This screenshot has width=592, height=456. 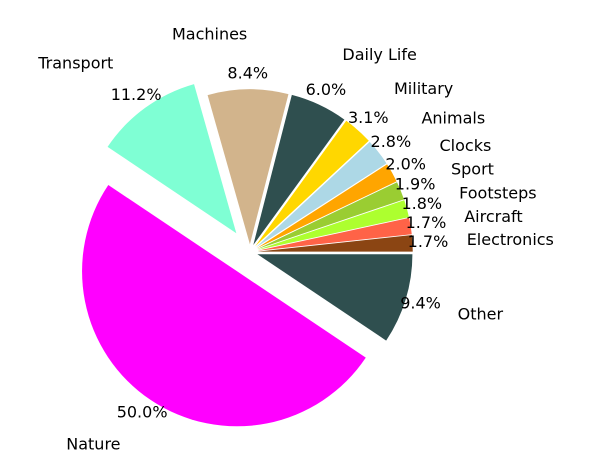 What do you see at coordinates (497, 193) in the screenshot?
I see `slice-label: Footsteps` at bounding box center [497, 193].